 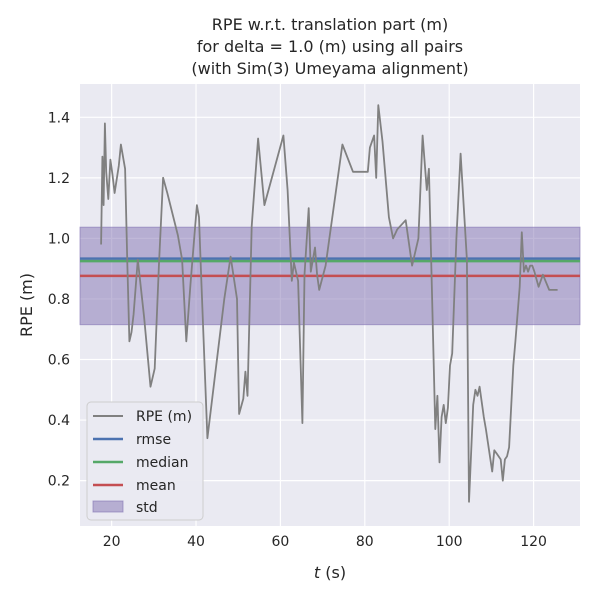 What do you see at coordinates (330, 46) in the screenshot?
I see `chart-title-line-2: for delta = 1.0 (m) using all pairs` at bounding box center [330, 46].